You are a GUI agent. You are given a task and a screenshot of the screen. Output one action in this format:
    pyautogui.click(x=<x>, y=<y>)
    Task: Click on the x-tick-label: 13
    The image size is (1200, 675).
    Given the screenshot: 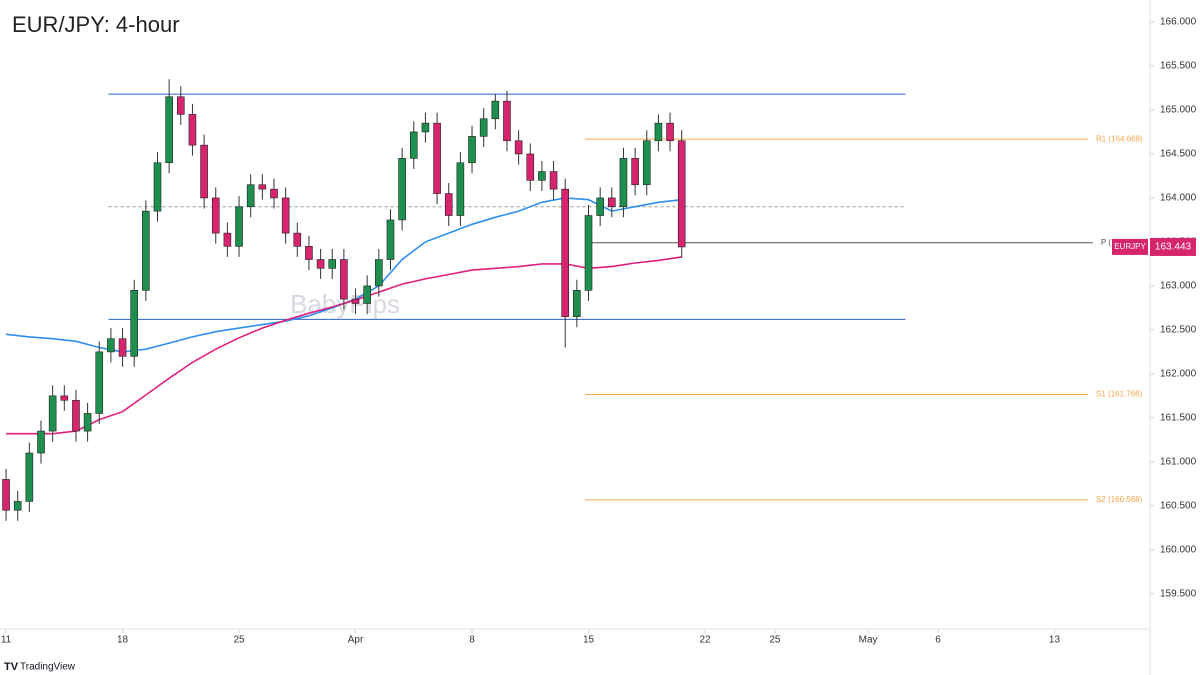 What is the action you would take?
    pyautogui.click(x=1055, y=640)
    